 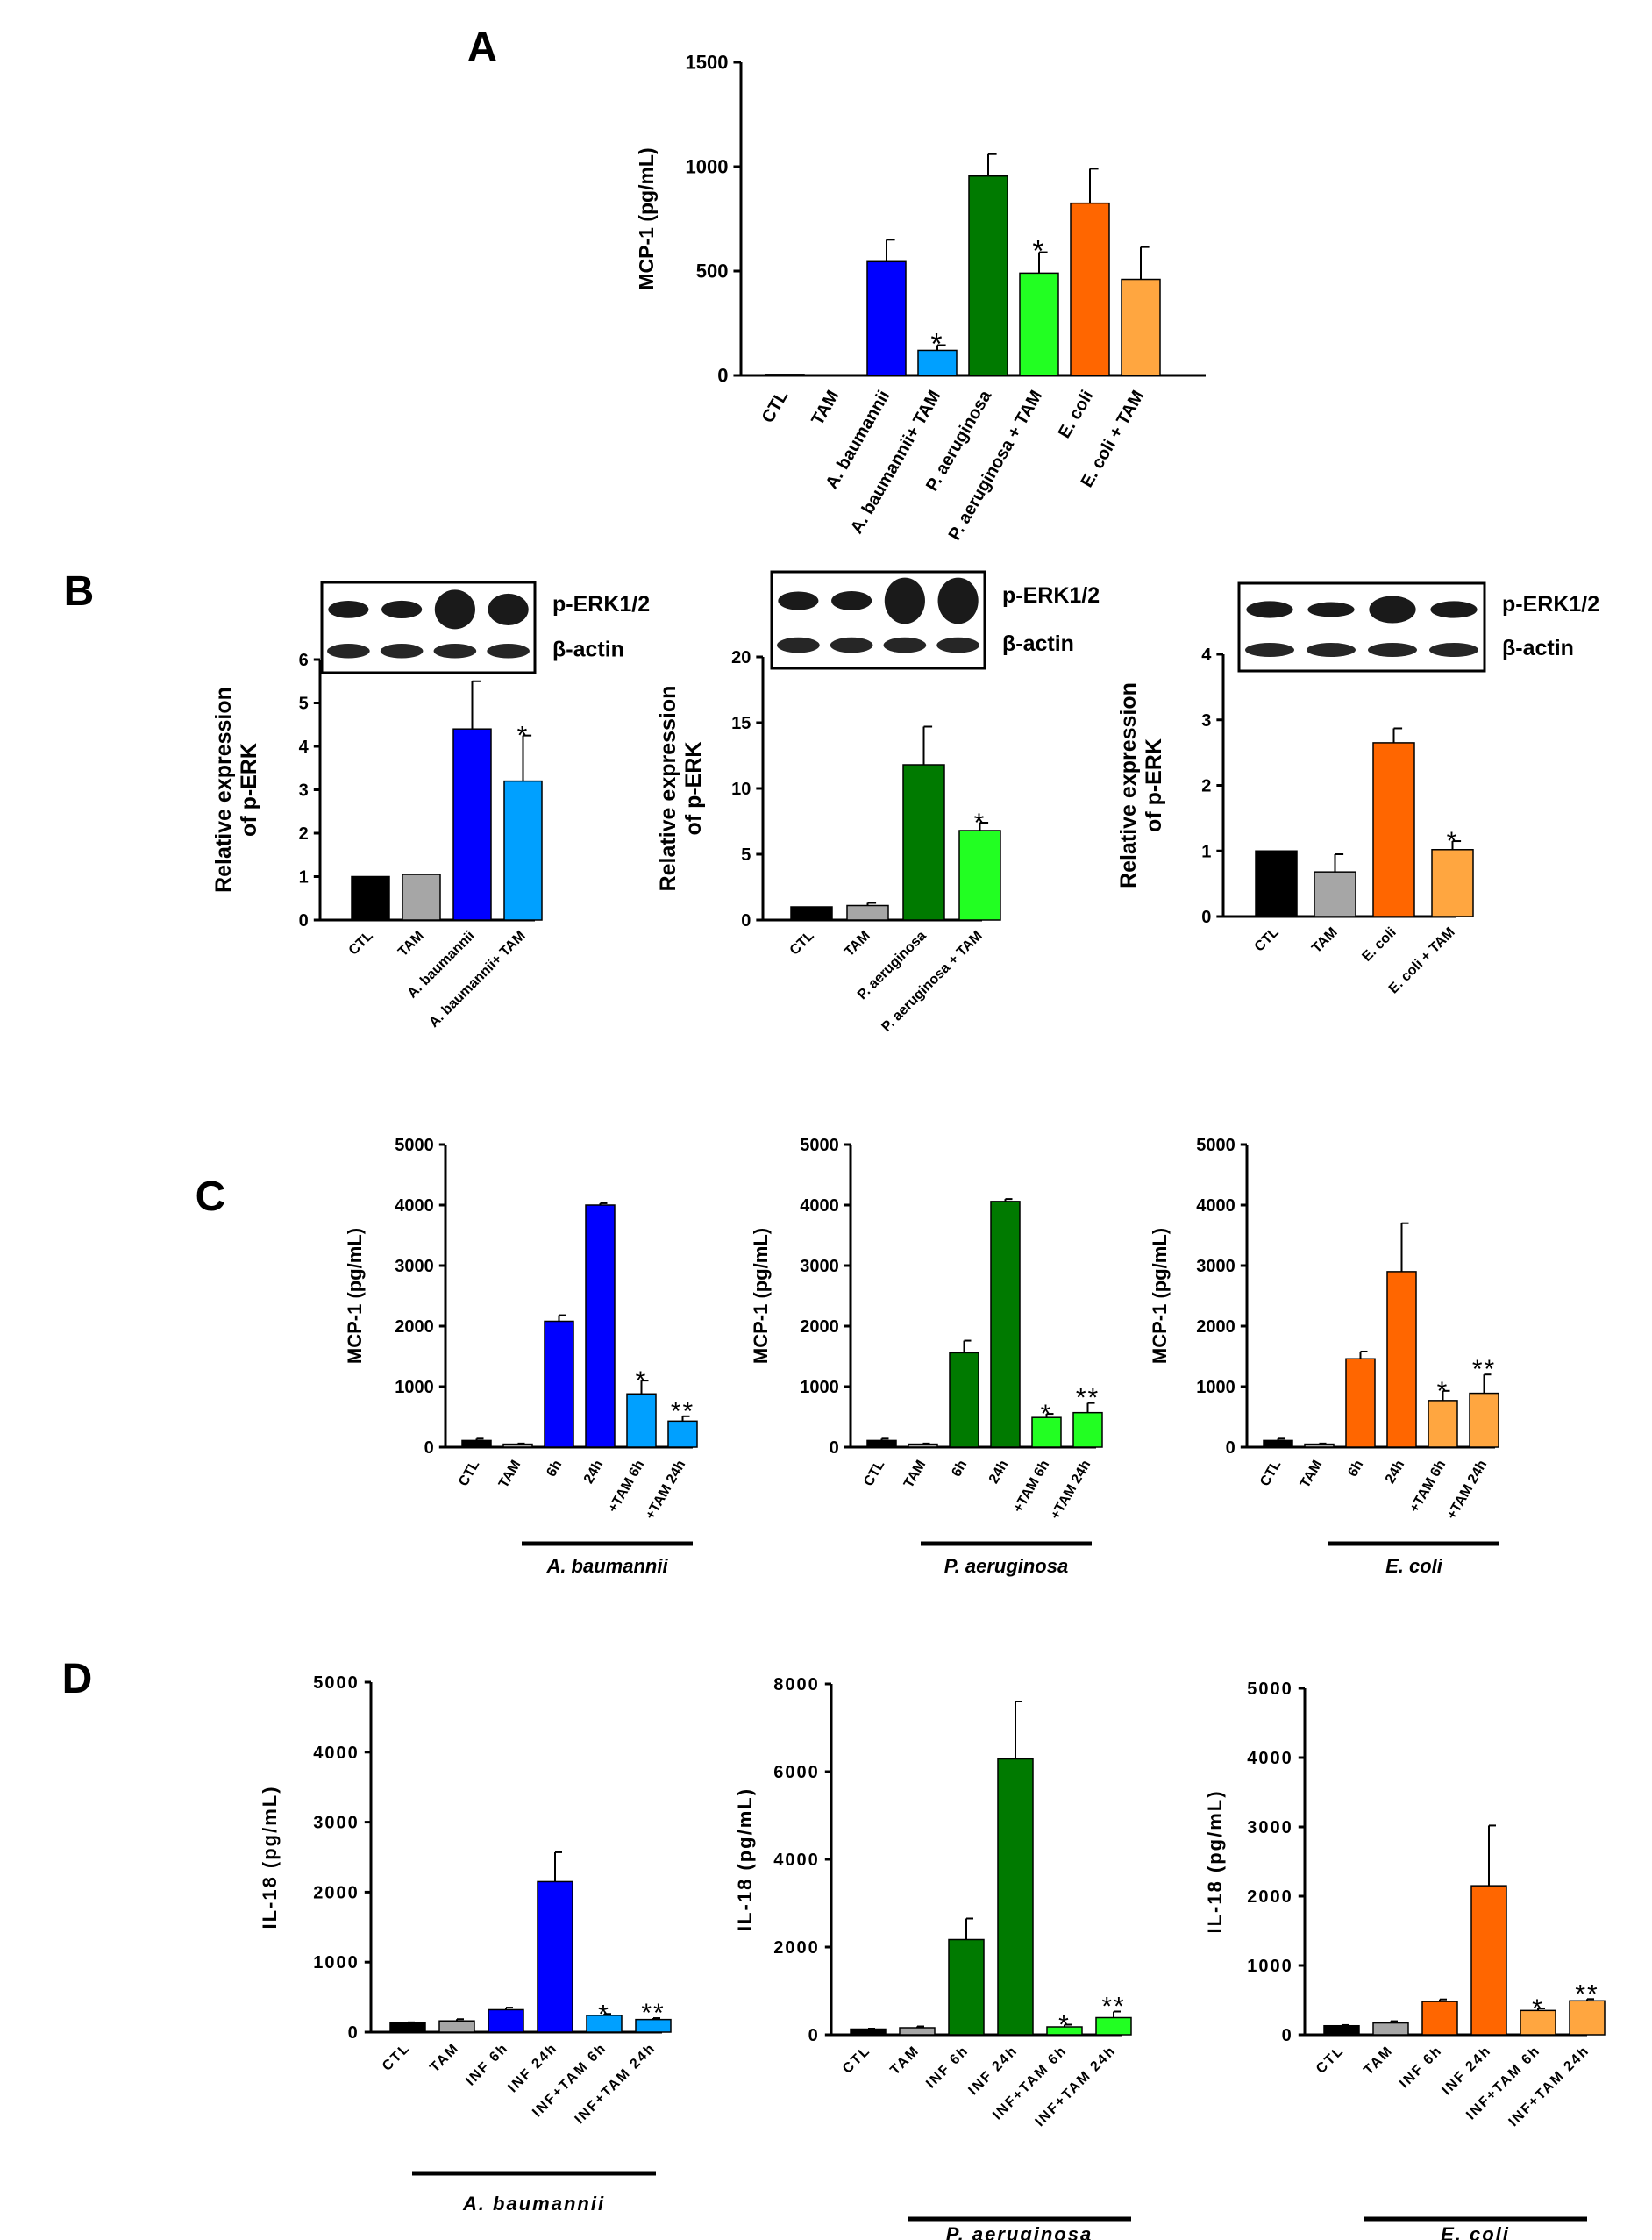 What do you see at coordinates (706, 63) in the screenshot?
I see `y-tick-label: 1500` at bounding box center [706, 63].